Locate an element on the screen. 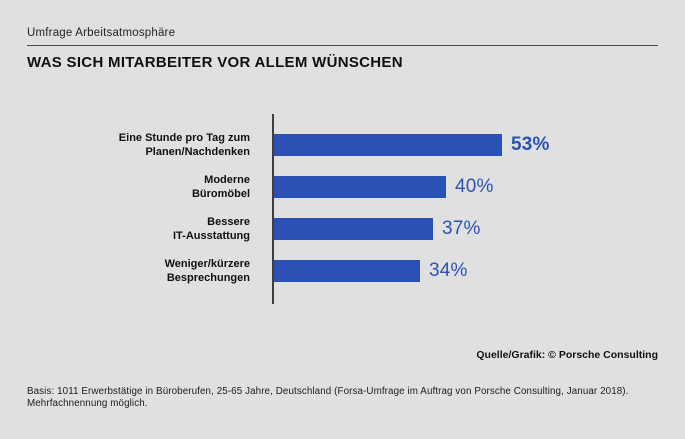  bar-area: 37% is located at coordinates (465, 229).